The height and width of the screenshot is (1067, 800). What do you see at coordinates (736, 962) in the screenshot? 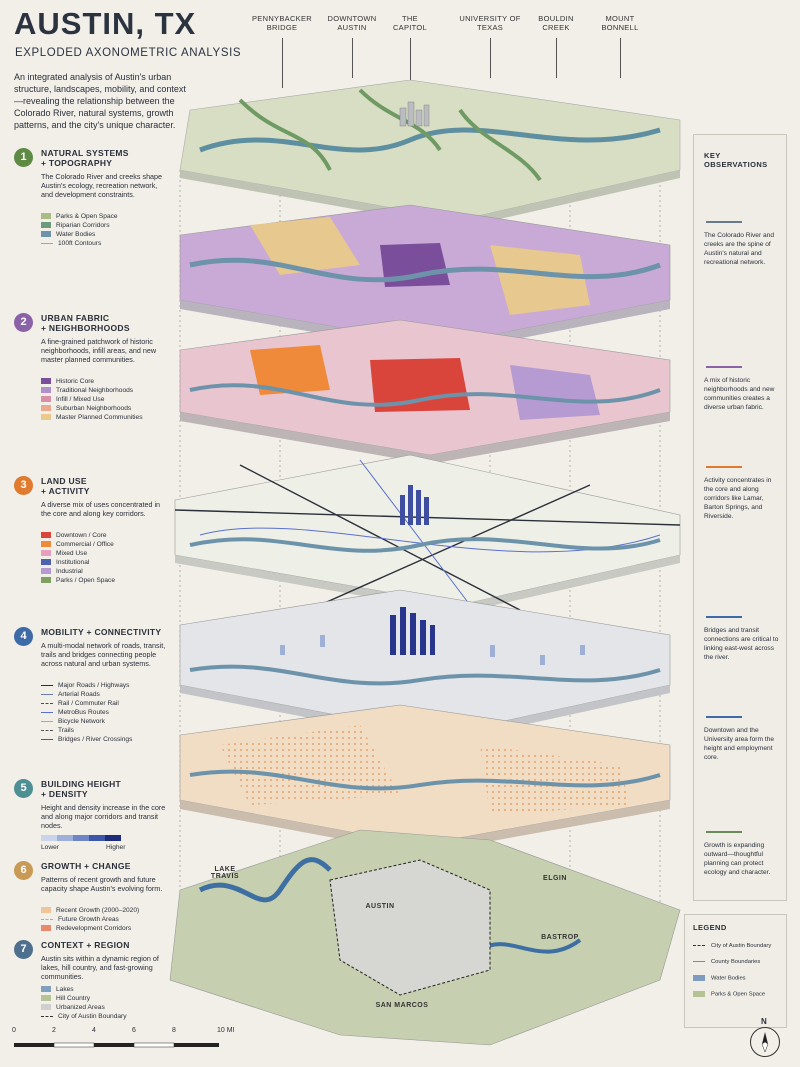
I see `legend-item-label: County Boundaries` at bounding box center [736, 962].